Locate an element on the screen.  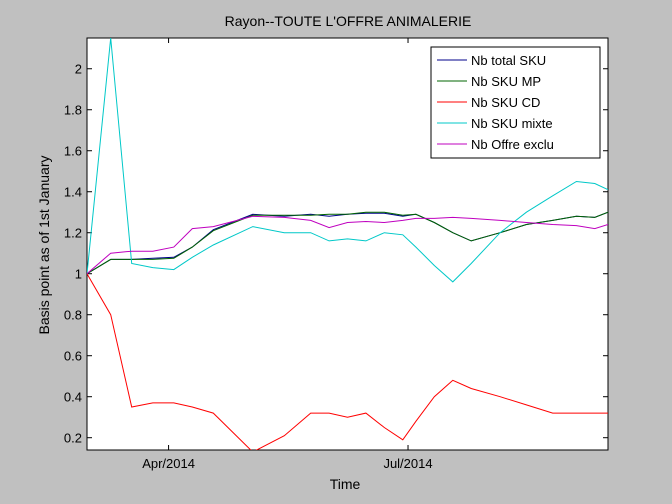
y-tick-label: 0.2 is located at coordinates (73, 438).